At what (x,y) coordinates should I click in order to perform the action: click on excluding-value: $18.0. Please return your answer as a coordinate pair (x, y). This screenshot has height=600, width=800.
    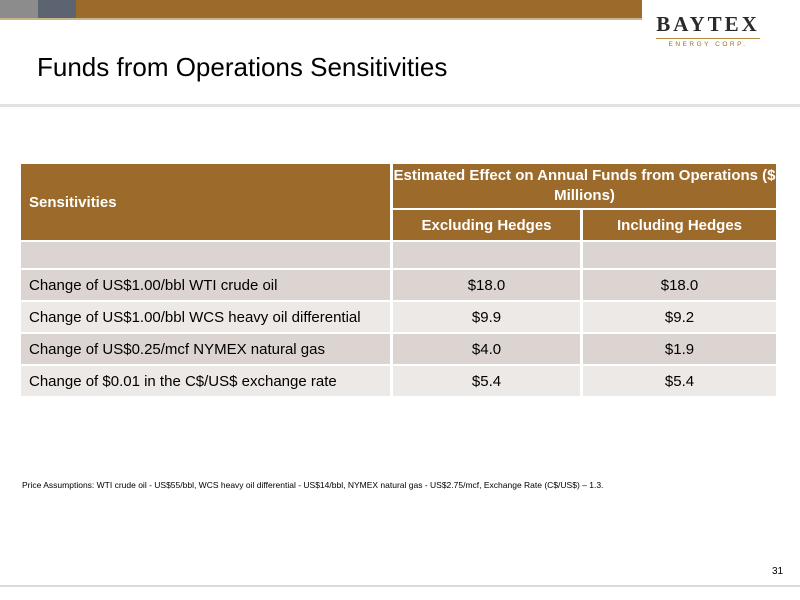
    Looking at the image, I should click on (486, 285).